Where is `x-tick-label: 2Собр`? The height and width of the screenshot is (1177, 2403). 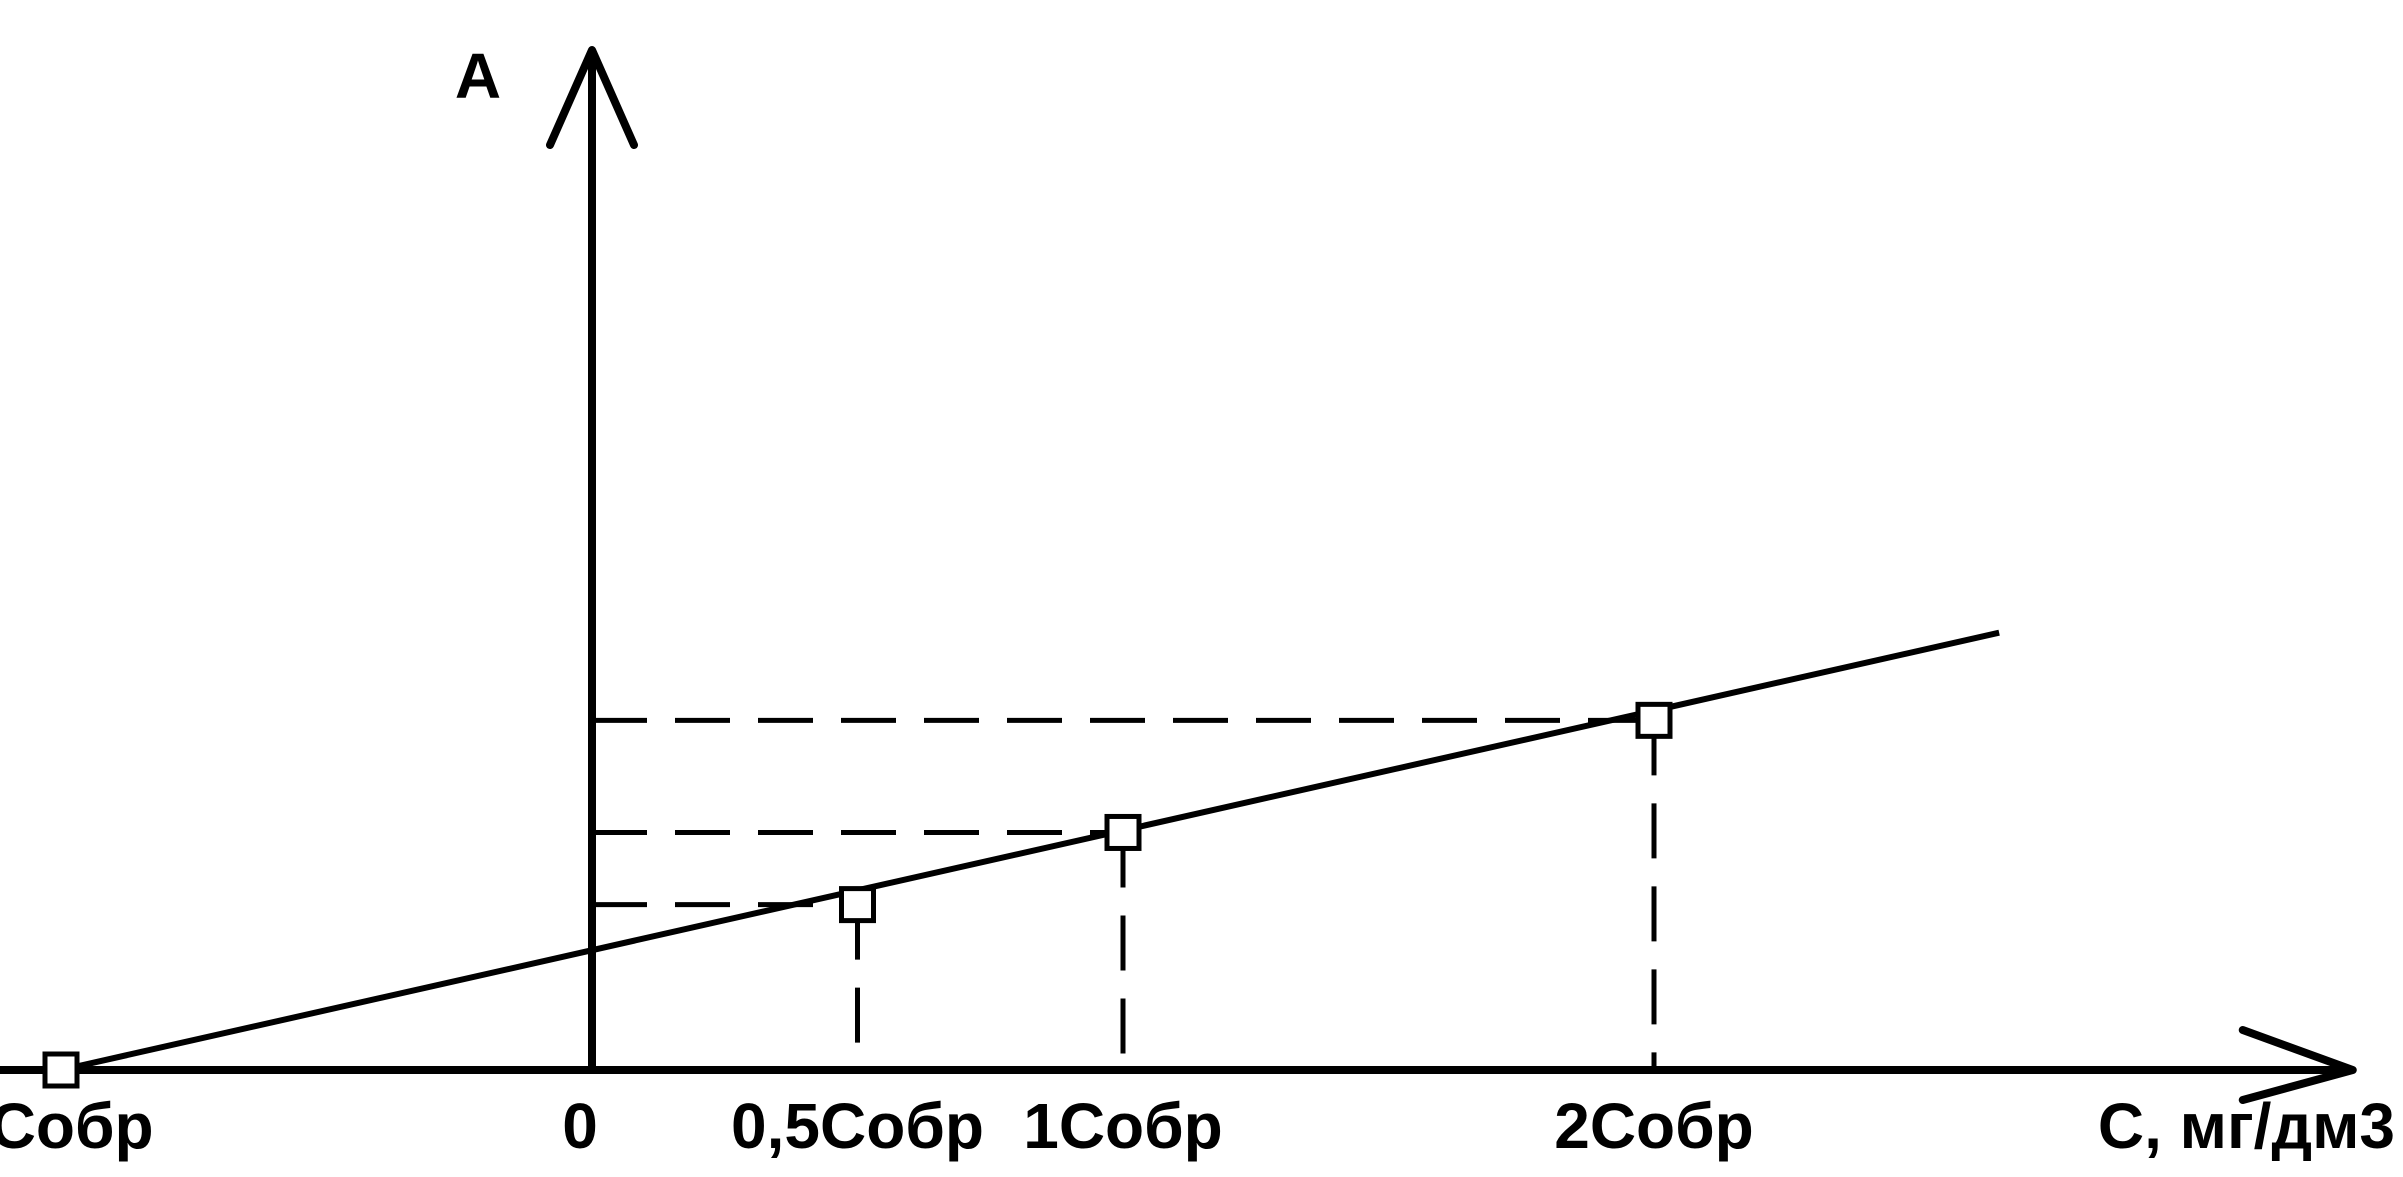 x-tick-label: 2Собр is located at coordinates (1654, 1126).